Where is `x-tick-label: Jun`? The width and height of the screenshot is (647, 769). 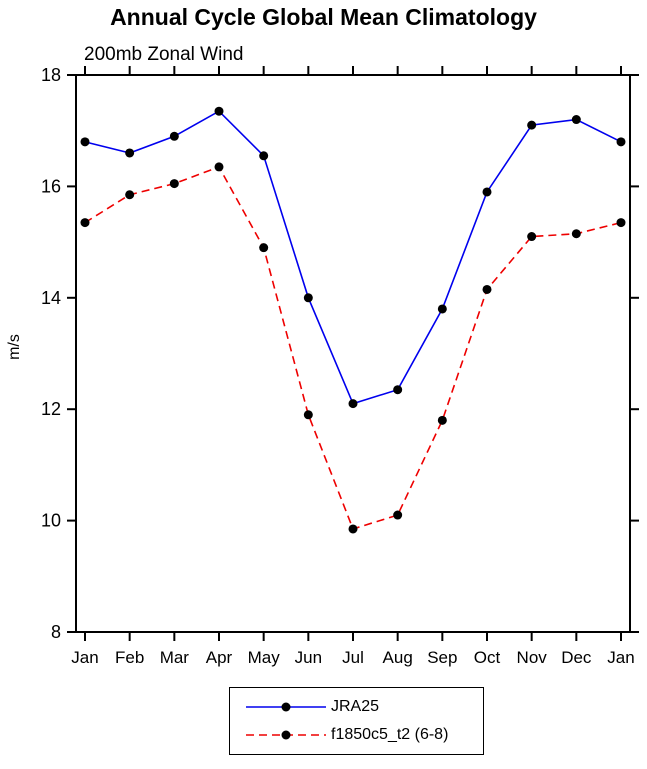
x-tick-label: Jun is located at coordinates (308, 657).